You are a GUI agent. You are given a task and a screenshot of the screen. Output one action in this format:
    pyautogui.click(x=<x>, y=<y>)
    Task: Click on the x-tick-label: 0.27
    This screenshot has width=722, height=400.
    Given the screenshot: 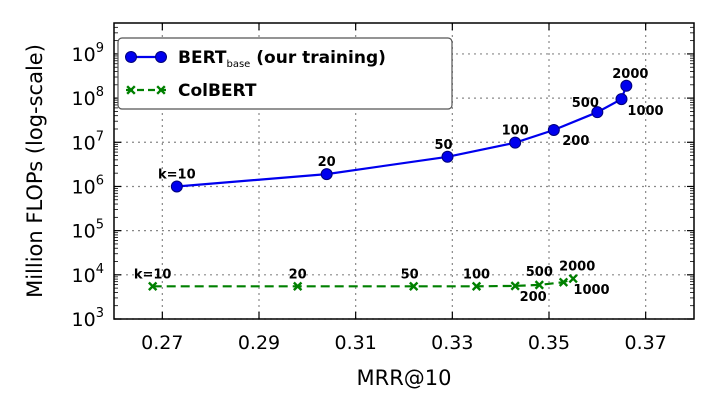 What is the action you would take?
    pyautogui.click(x=162, y=343)
    